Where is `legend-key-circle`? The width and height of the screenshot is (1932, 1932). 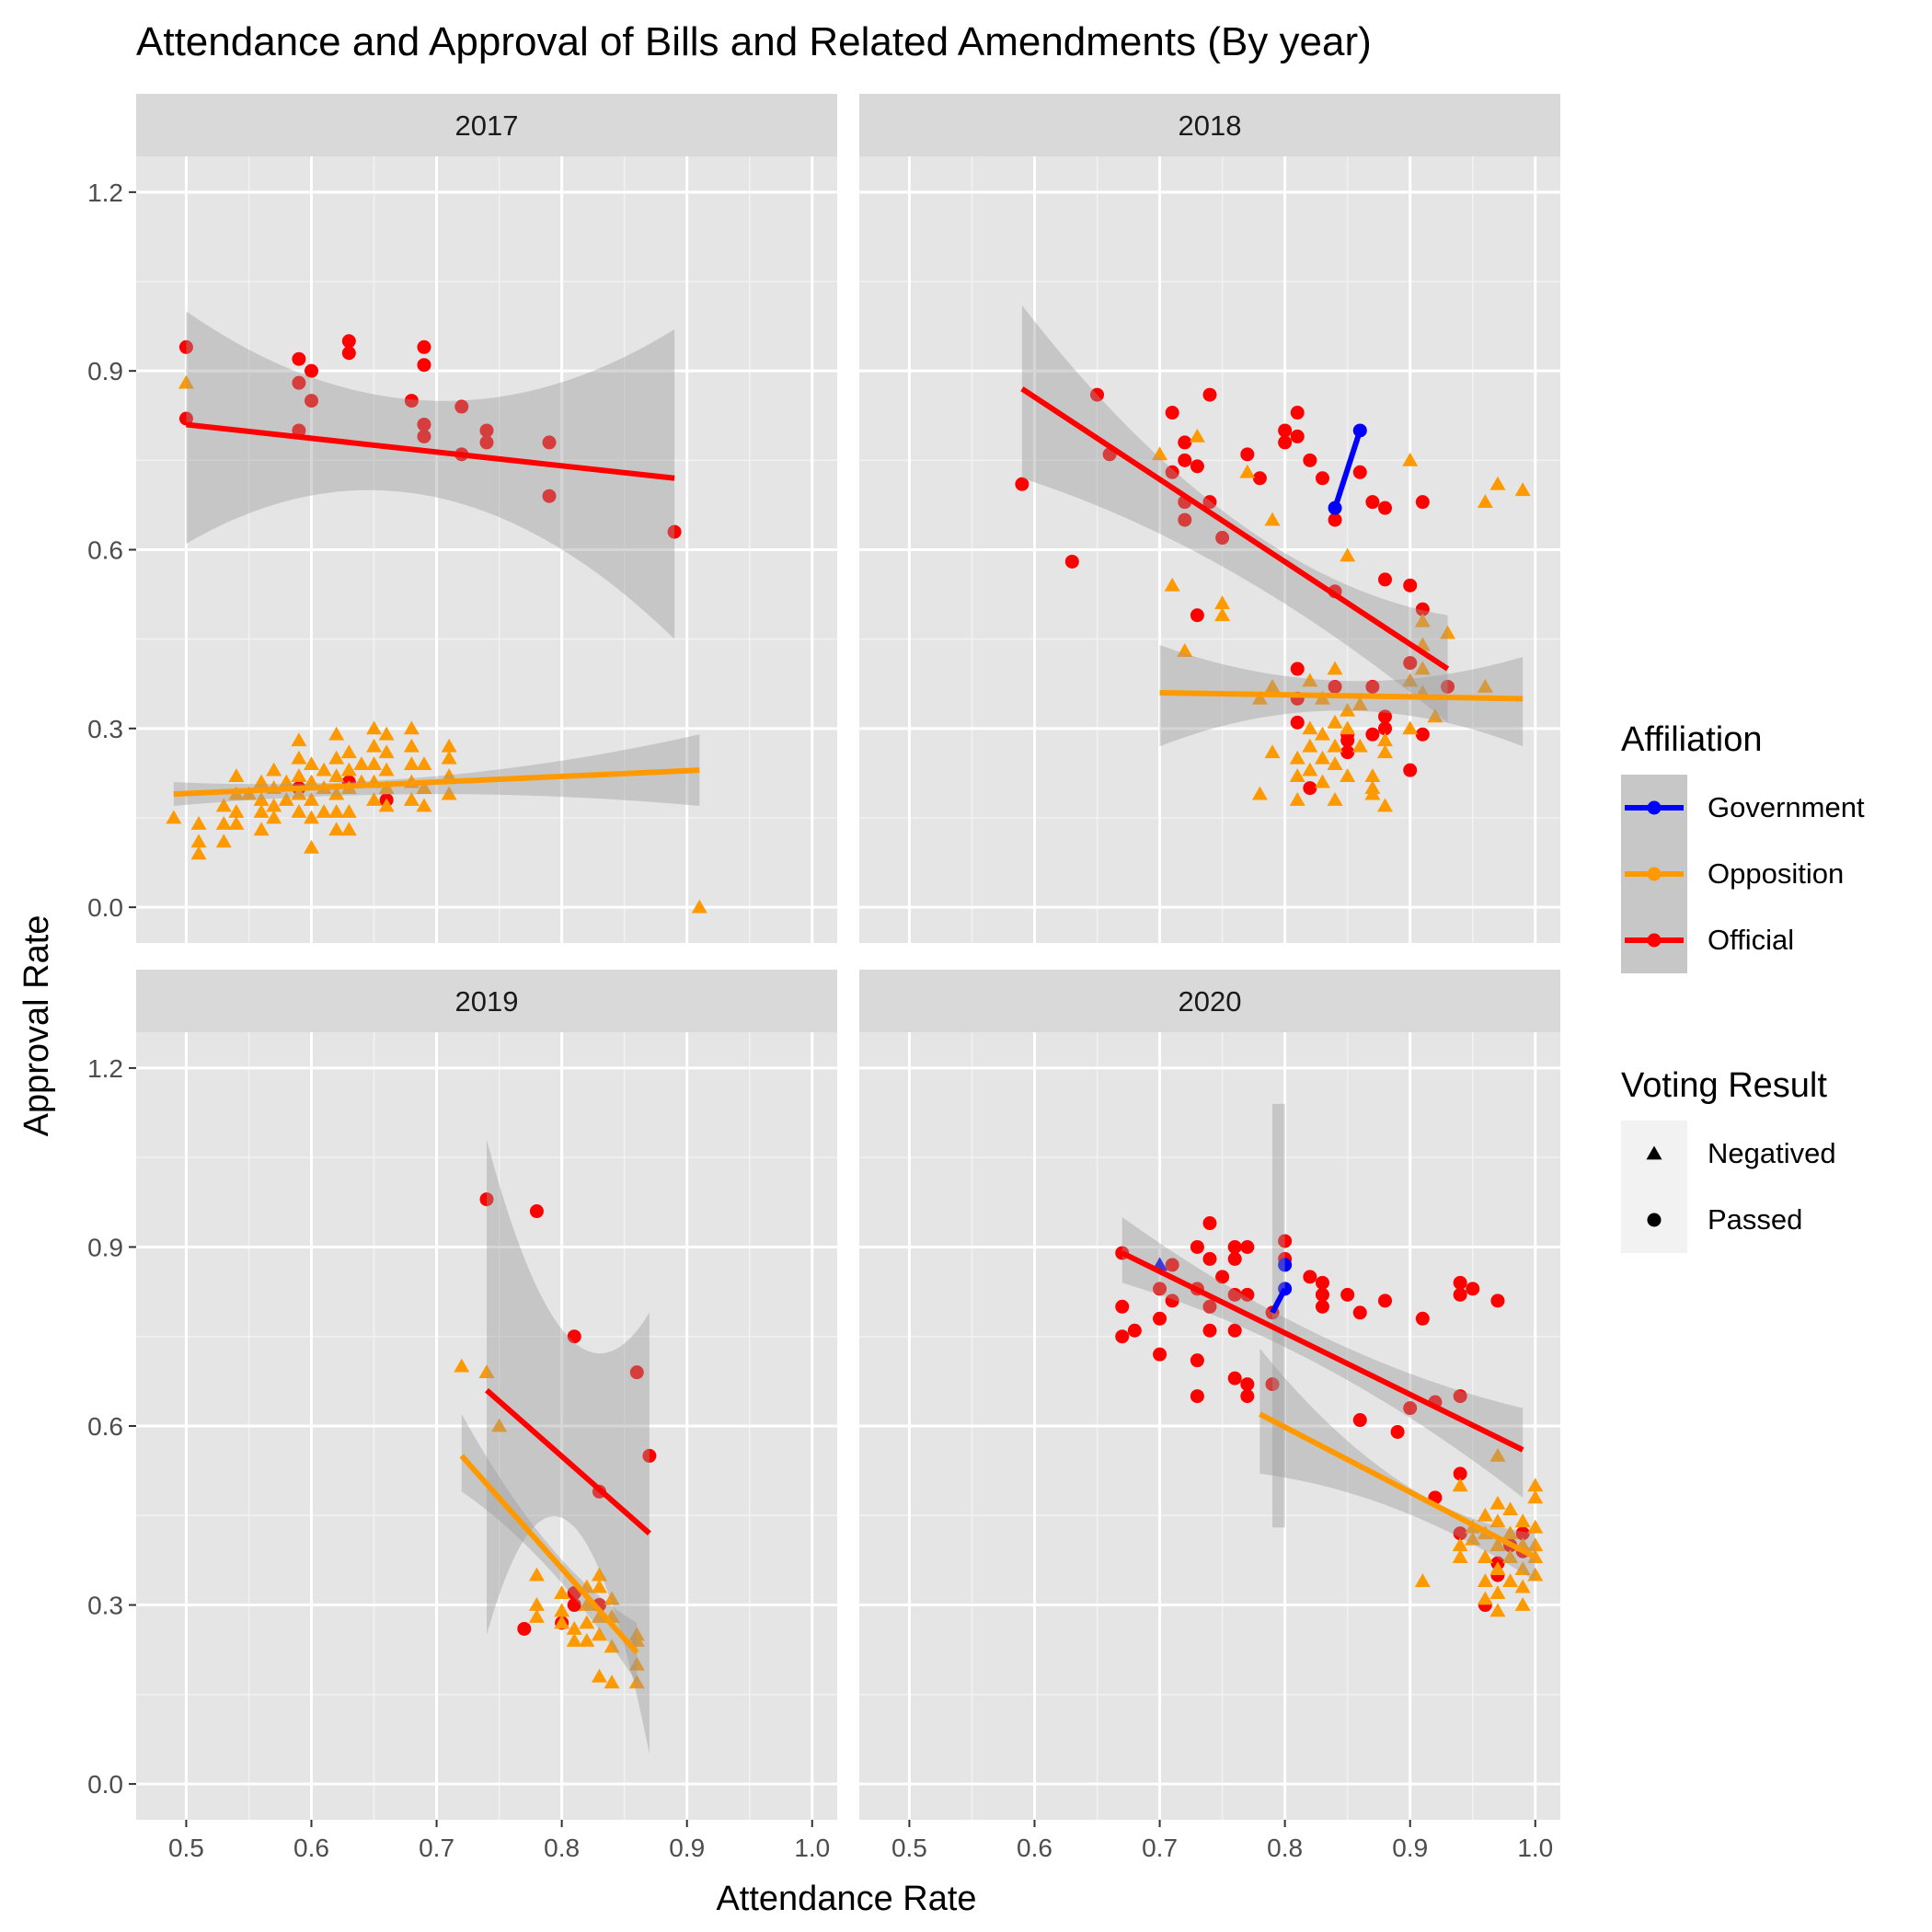
legend-key-circle is located at coordinates (1654, 1220).